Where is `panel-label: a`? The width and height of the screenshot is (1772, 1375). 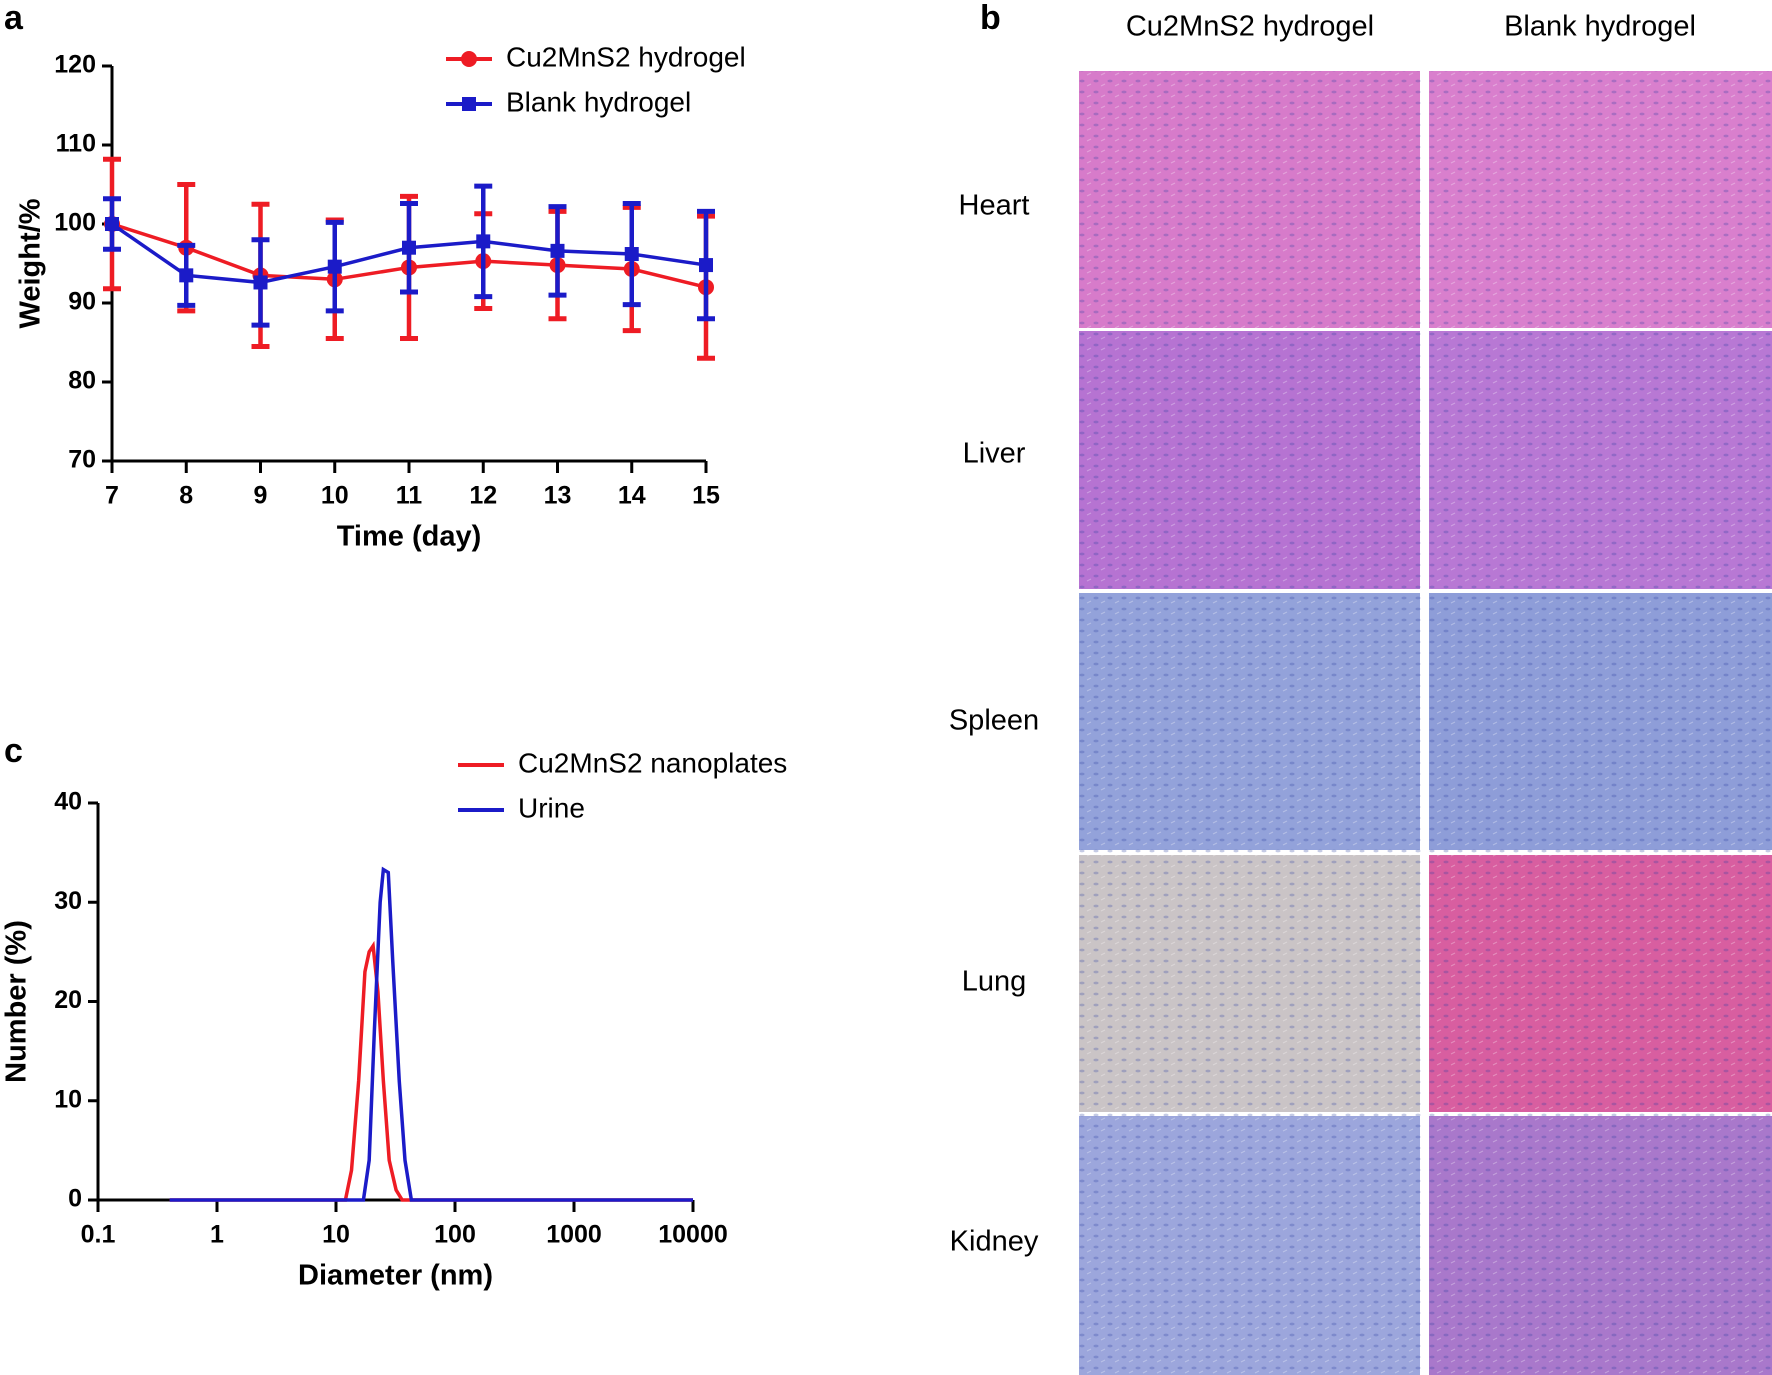
panel-label: a is located at coordinates (14, 18).